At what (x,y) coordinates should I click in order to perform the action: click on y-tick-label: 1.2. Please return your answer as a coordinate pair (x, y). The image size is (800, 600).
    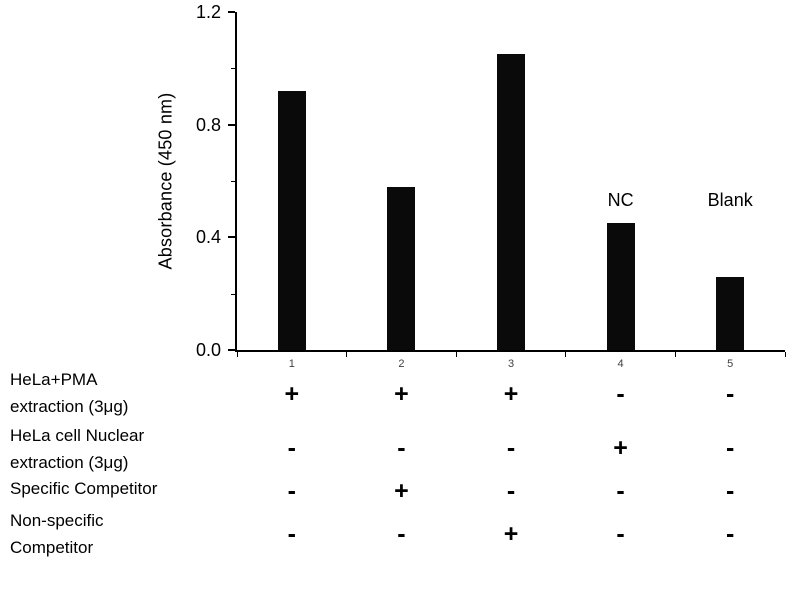
    Looking at the image, I should click on (208, 12).